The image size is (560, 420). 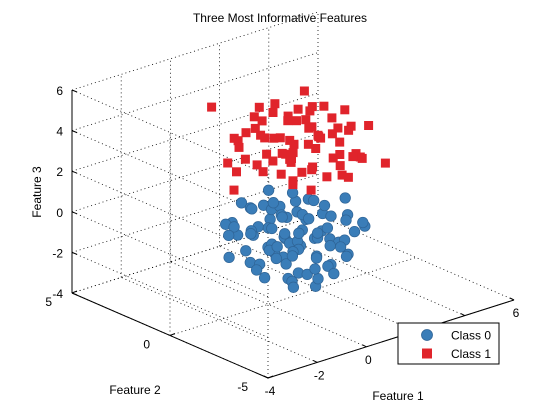 I want to click on z-tick-label: -4, so click(x=57, y=294).